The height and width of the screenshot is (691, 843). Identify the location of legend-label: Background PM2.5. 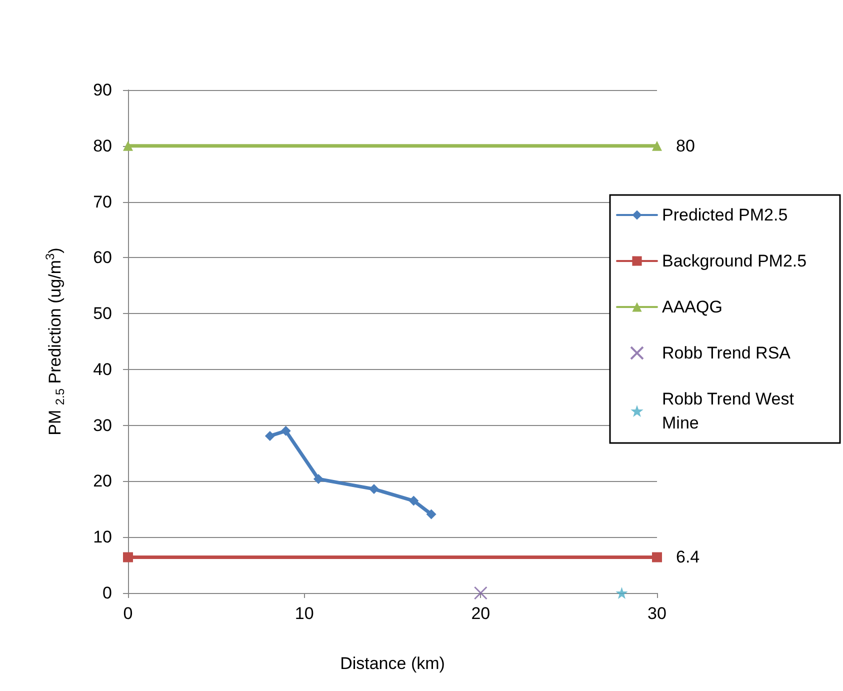
(734, 261).